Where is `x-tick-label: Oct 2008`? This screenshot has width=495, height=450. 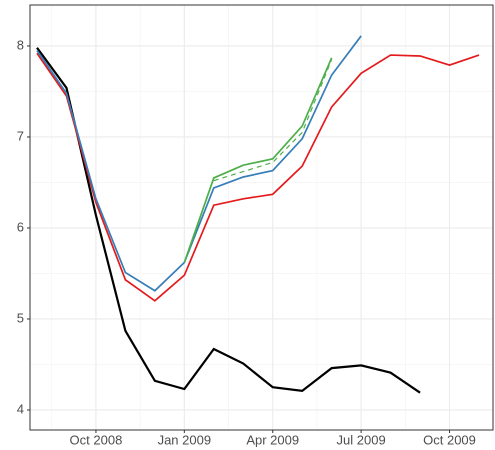 x-tick-label: Oct 2008 is located at coordinates (96, 439).